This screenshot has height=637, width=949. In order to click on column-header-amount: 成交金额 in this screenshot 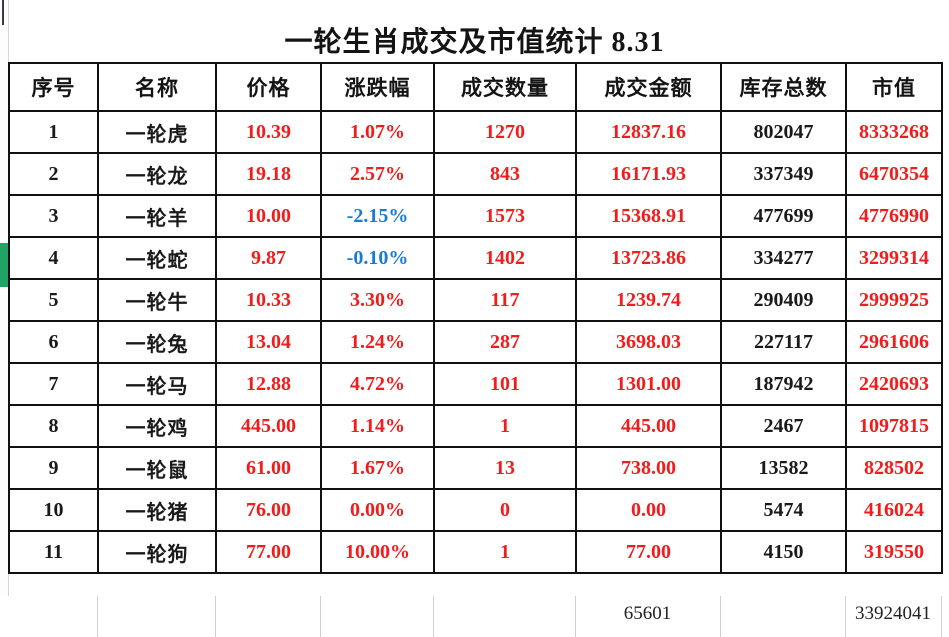, I will do `click(648, 87)`.